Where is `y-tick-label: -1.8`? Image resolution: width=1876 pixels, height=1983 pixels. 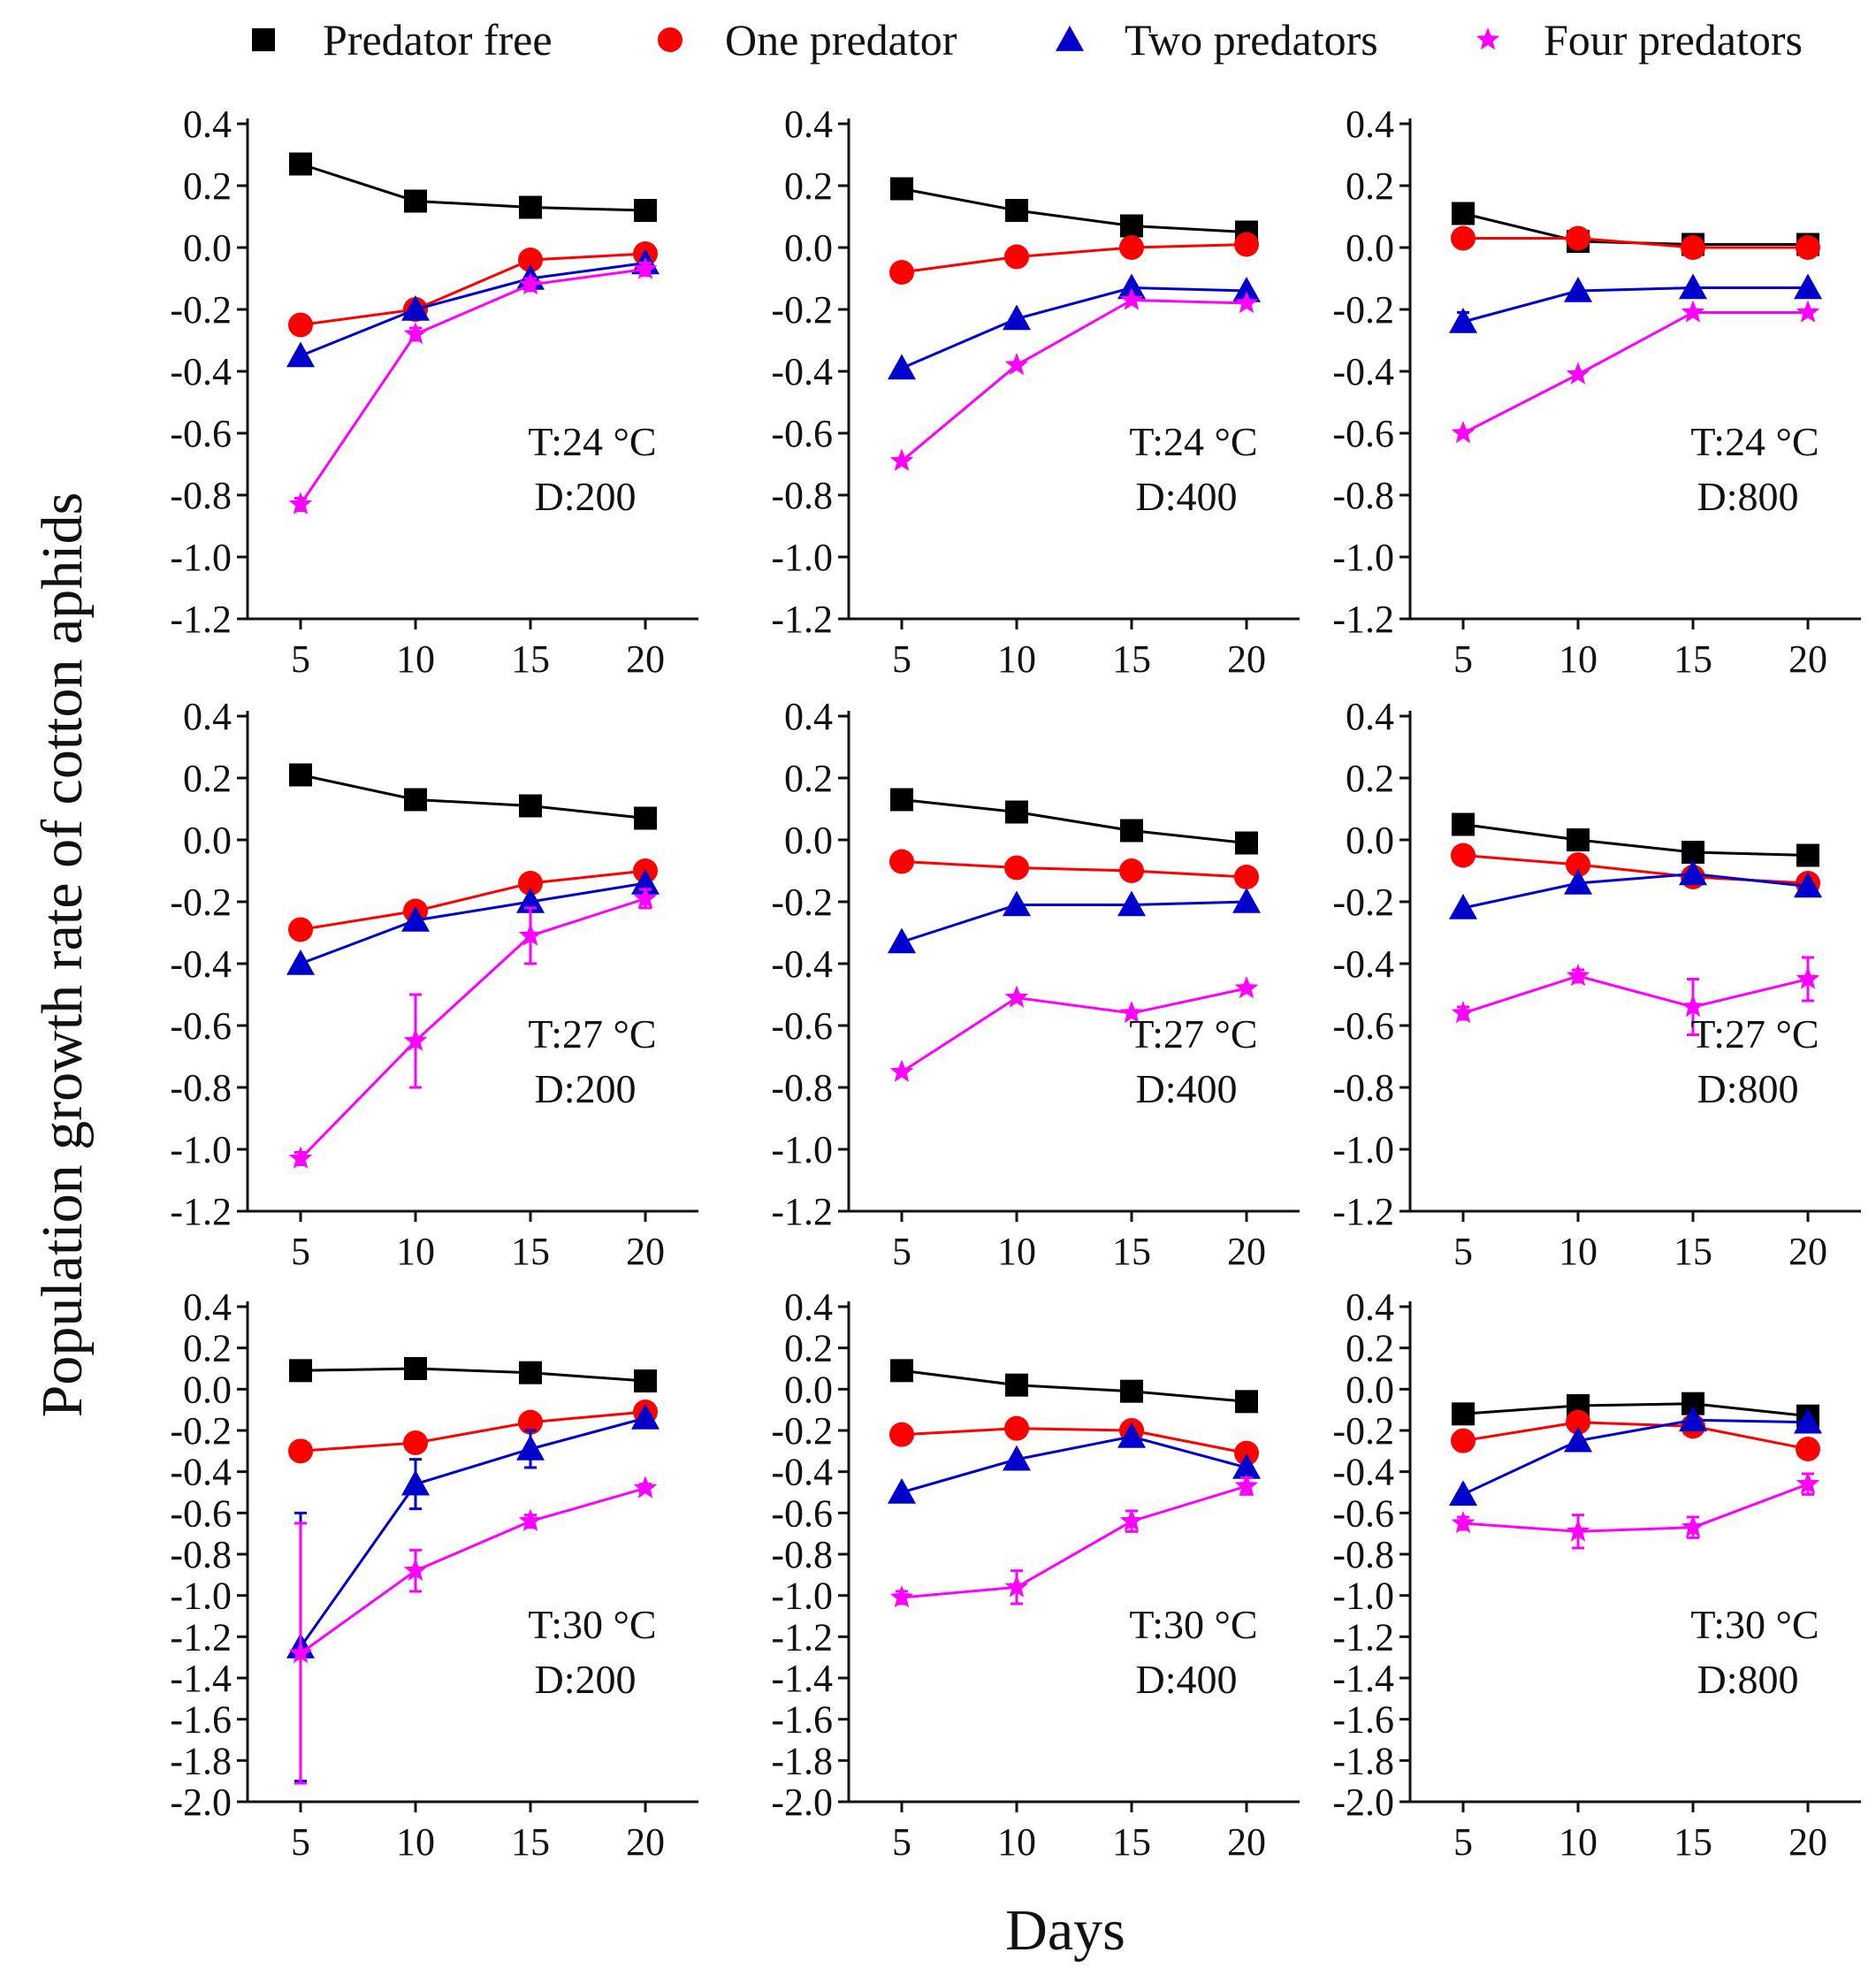
y-tick-label: -1.8 is located at coordinates (201, 1760).